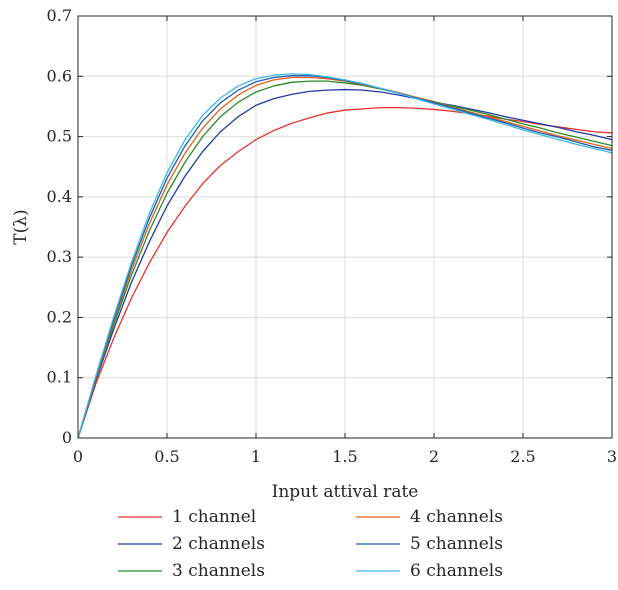  What do you see at coordinates (214, 517) in the screenshot?
I see `legend-label: 1 channel` at bounding box center [214, 517].